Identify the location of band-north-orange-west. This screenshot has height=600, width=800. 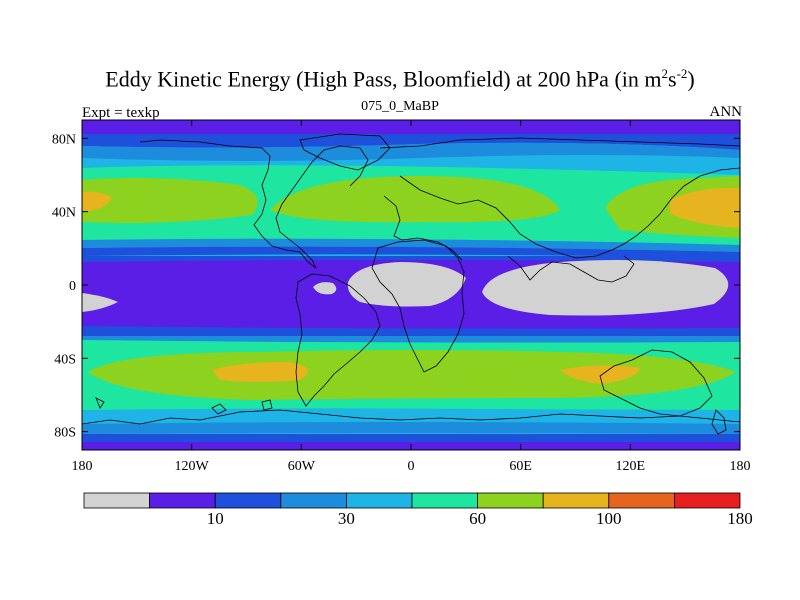
(97, 201).